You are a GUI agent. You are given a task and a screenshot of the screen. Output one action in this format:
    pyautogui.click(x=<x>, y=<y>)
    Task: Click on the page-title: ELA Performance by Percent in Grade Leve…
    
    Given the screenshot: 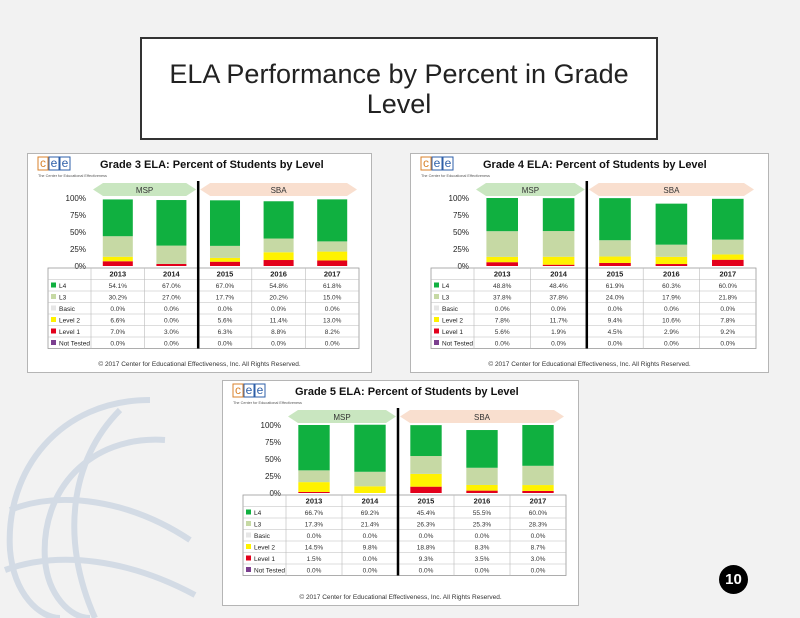 What is the action you would take?
    pyautogui.click(x=399, y=88)
    